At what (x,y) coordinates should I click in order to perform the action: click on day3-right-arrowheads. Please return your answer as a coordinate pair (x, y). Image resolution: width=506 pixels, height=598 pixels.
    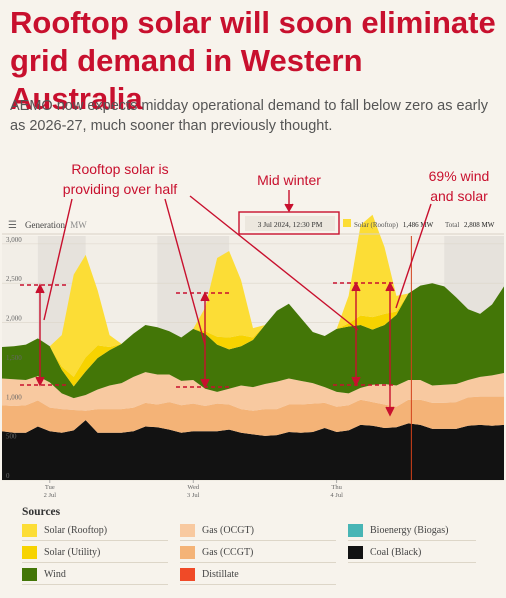
    Looking at the image, I should click on (390, 349).